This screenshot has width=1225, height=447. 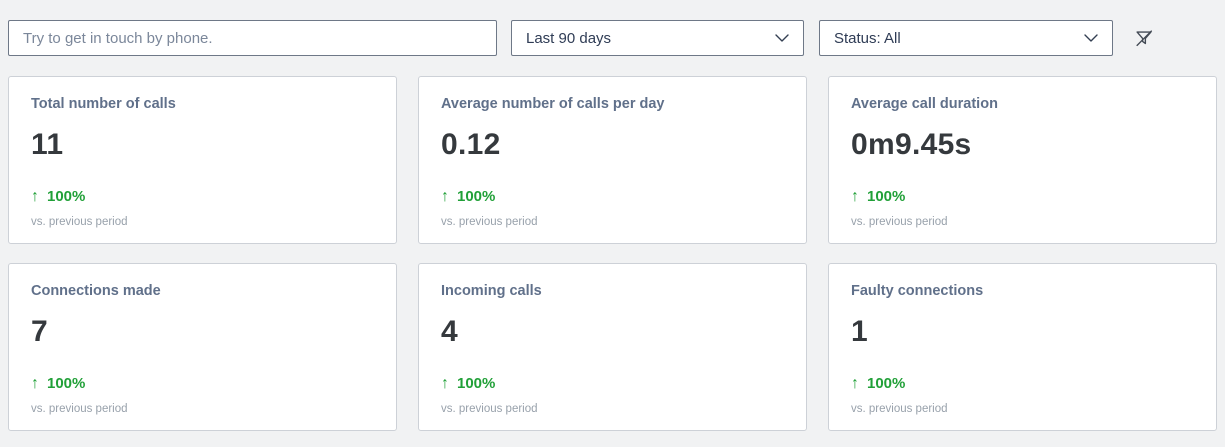 What do you see at coordinates (39, 331) in the screenshot?
I see `card-value: 7` at bounding box center [39, 331].